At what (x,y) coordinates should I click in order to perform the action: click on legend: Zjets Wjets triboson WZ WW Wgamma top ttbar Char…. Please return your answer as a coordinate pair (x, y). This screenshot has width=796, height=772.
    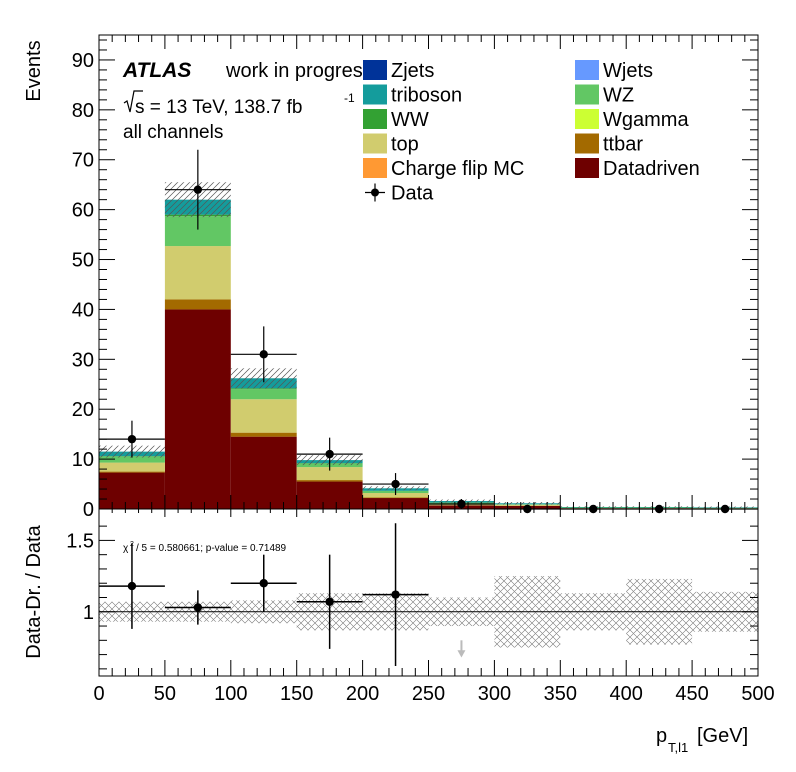
    Looking at the image, I should click on (531, 132).